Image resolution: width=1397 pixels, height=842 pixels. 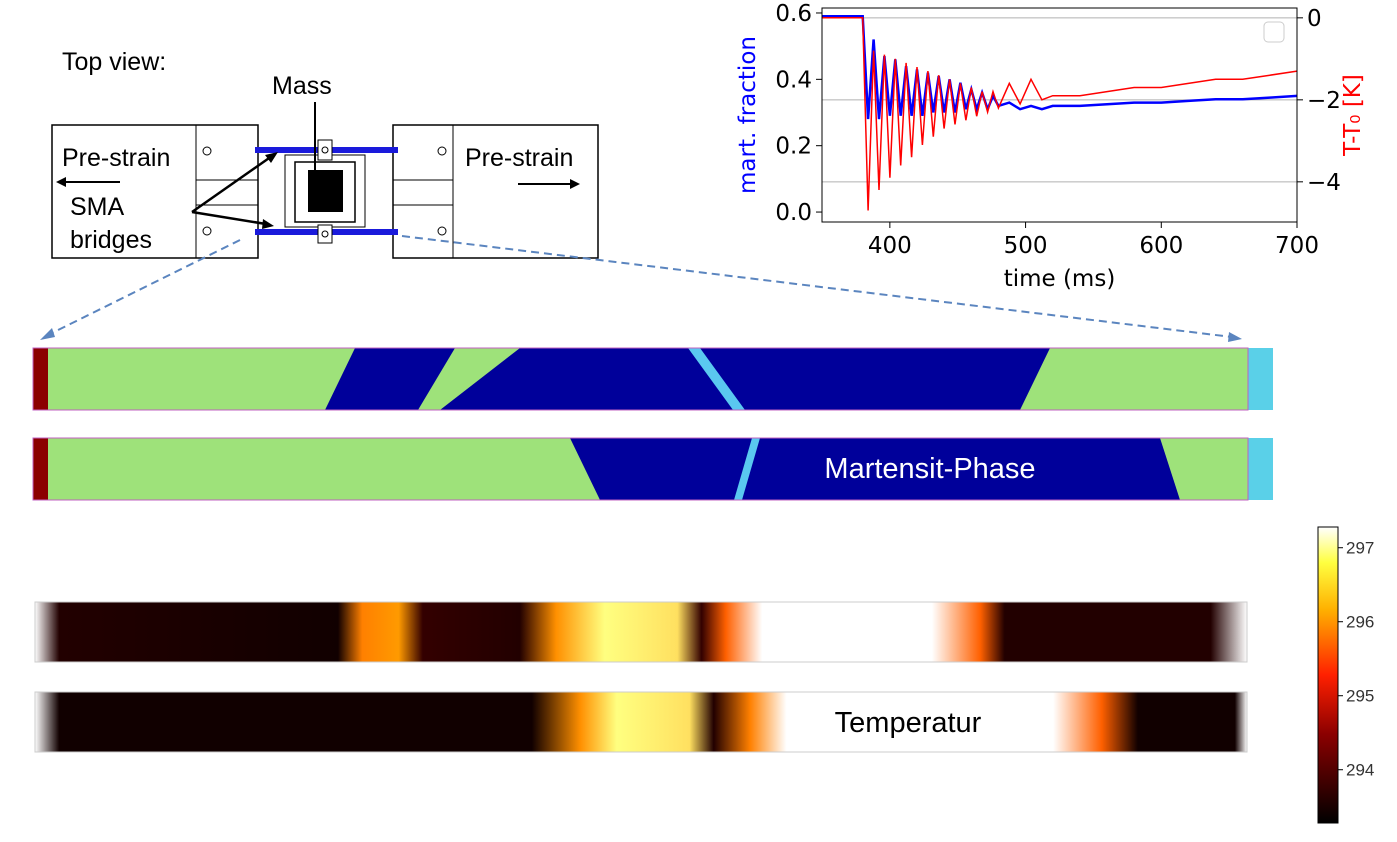 I want to click on x-axis-label: time (ms), so click(x=1060, y=279).